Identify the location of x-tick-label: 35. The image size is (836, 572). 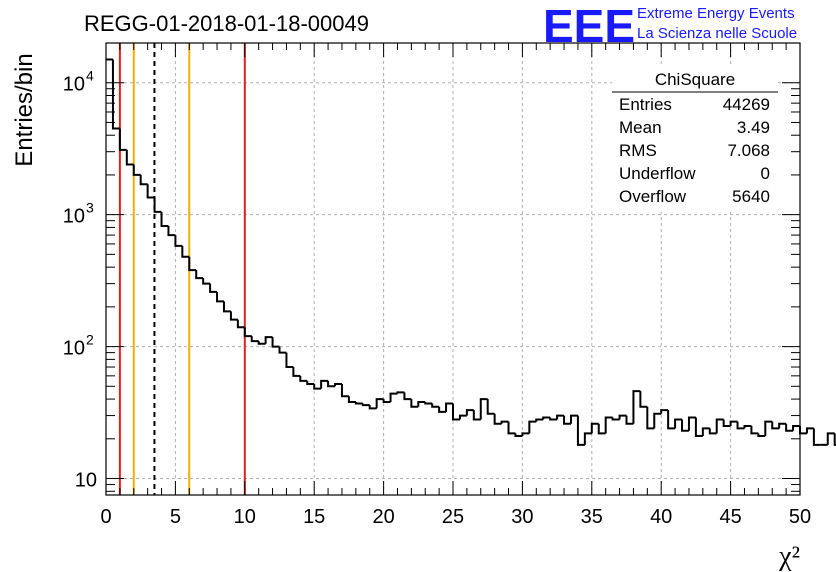
(592, 517).